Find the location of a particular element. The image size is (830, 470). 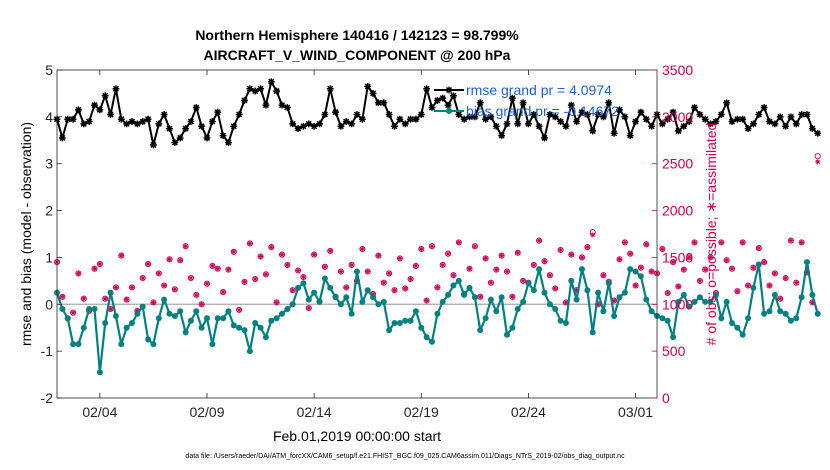

x-tick-label: 02/19 is located at coordinates (421, 412).